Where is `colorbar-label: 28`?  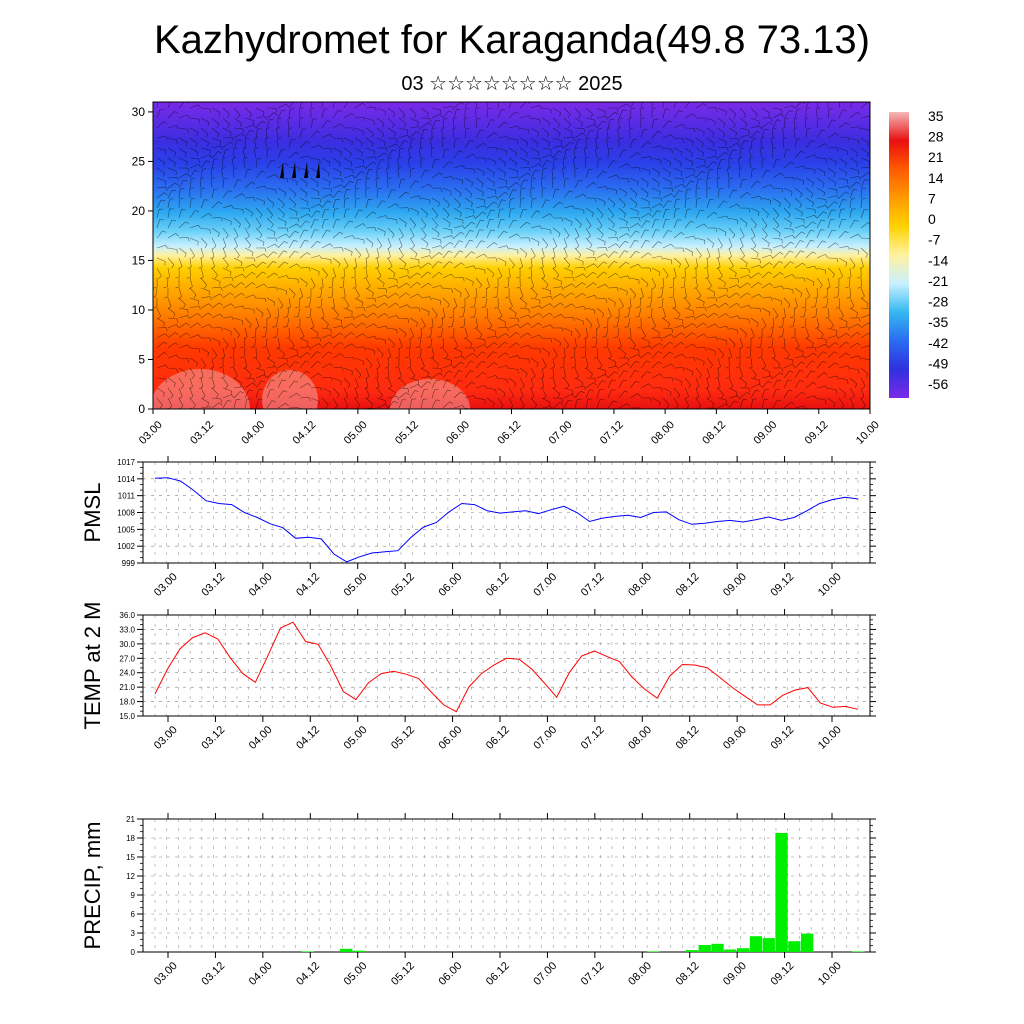
colorbar-label: 28 is located at coordinates (936, 137).